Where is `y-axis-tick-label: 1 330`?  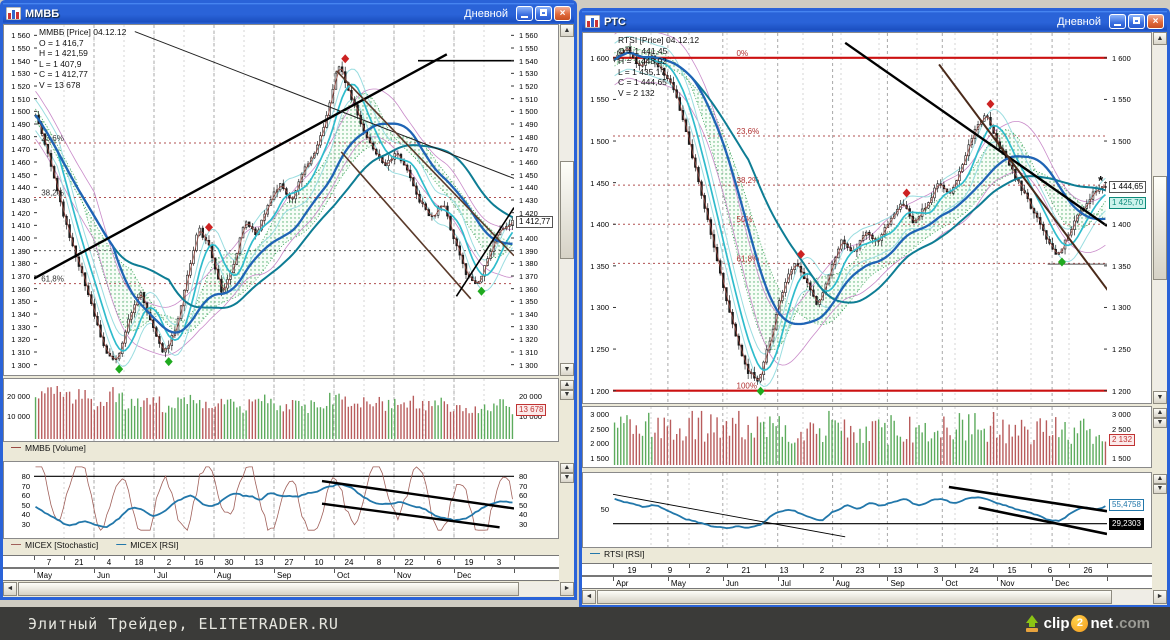 y-axis-tick-label: 1 330 is located at coordinates (20, 327).